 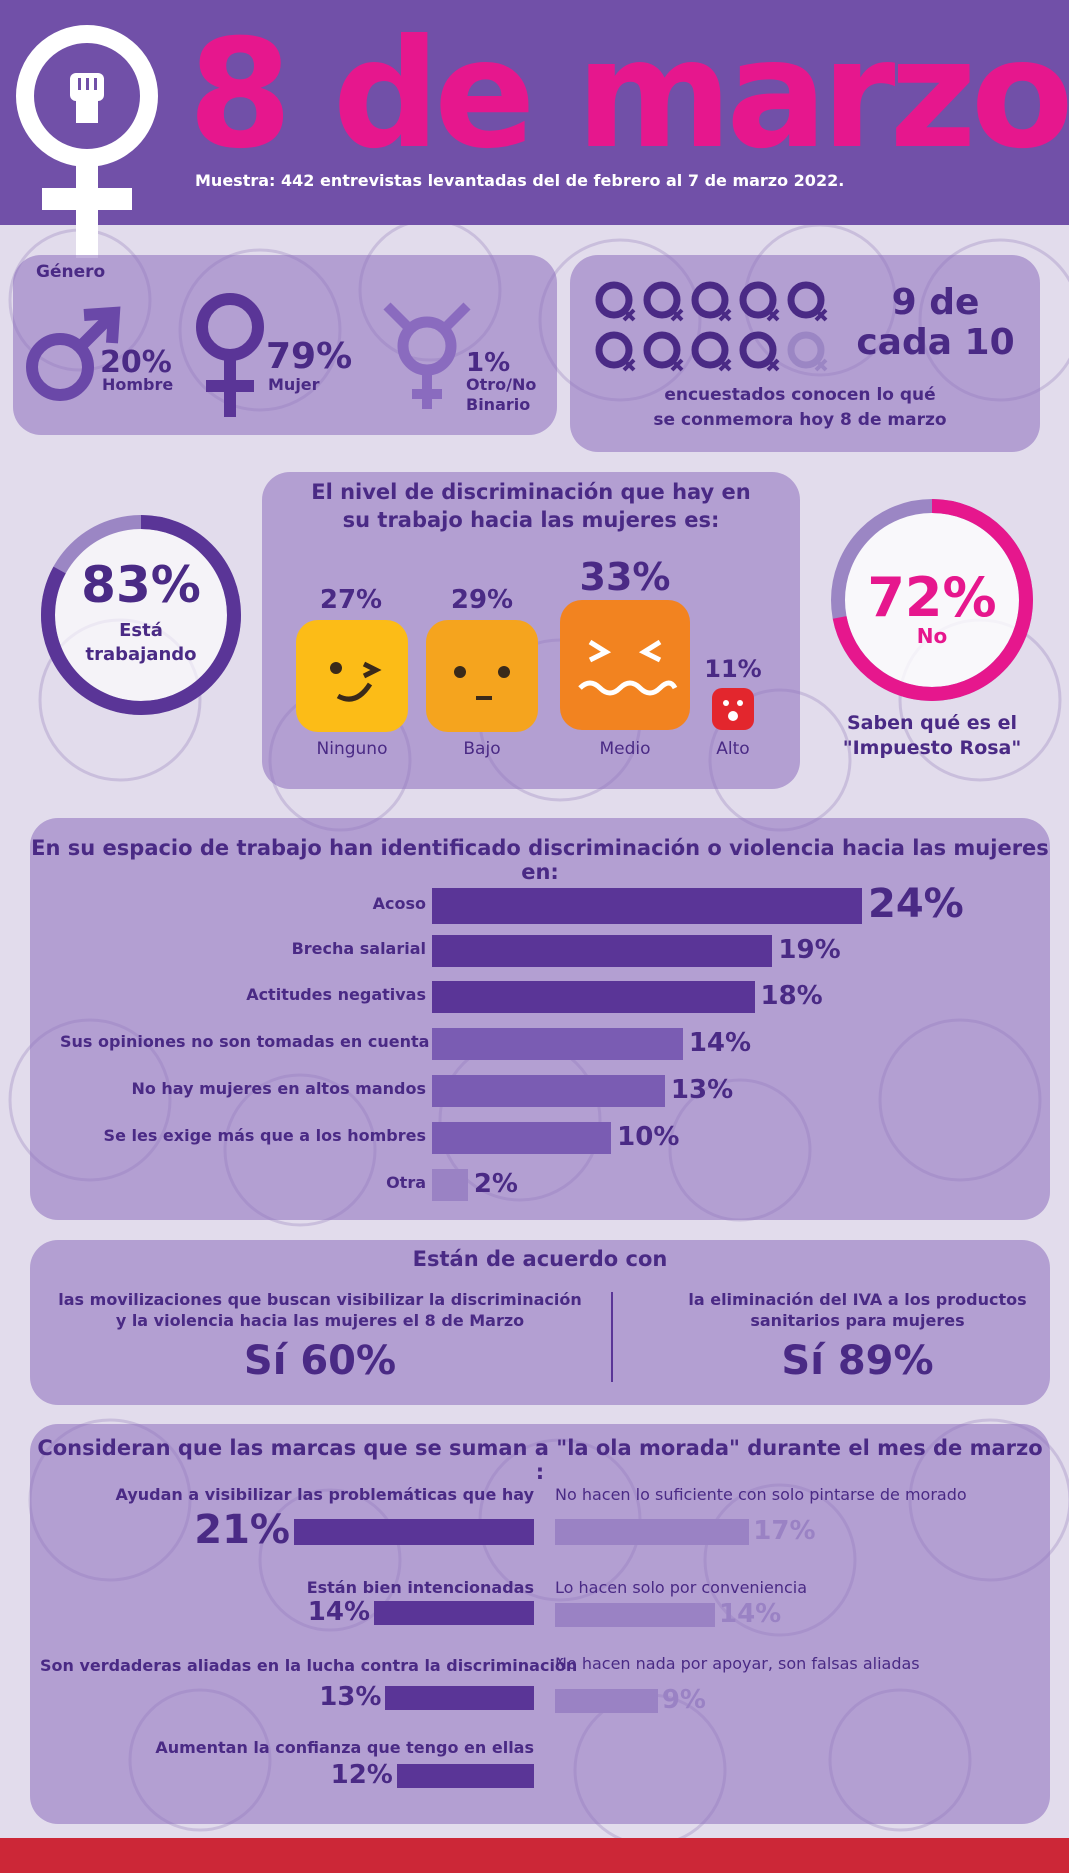 I want to click on brand-positive-label: Aumentan la confianza que tengo en ellas, so click(x=344, y=1747).